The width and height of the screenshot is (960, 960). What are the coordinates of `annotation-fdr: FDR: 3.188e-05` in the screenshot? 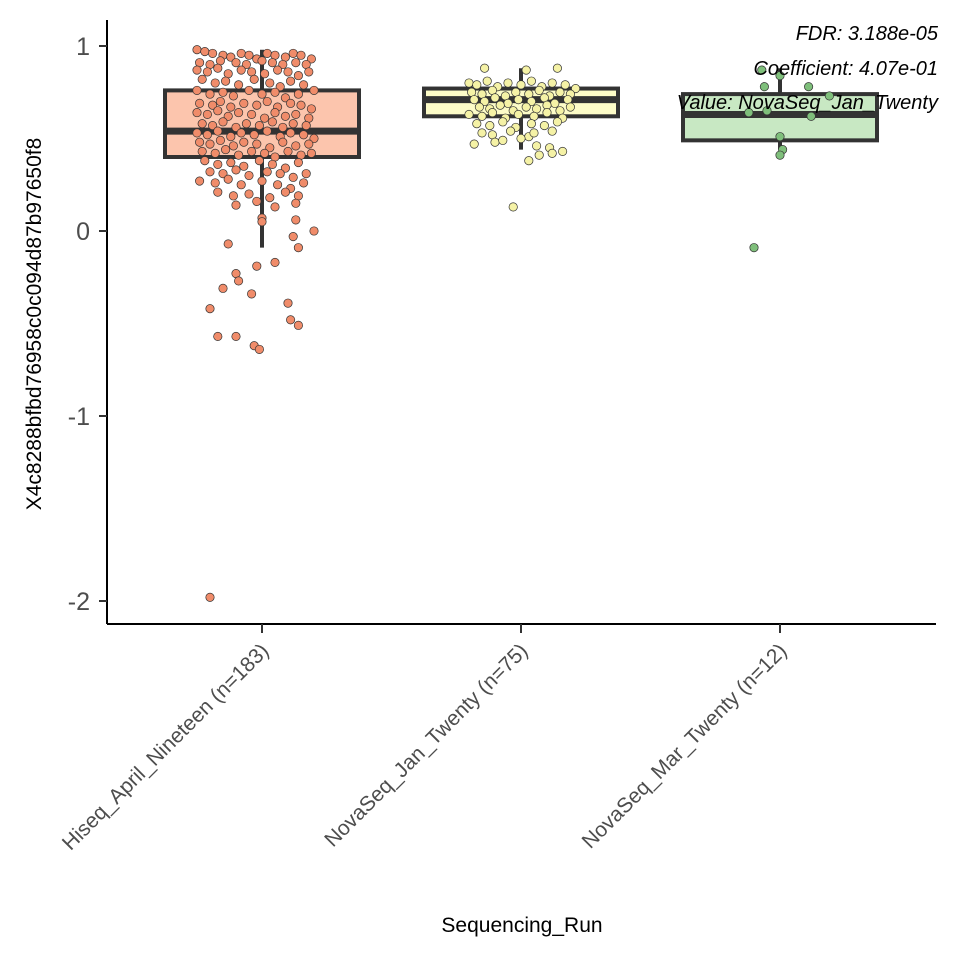 It's located at (867, 34).